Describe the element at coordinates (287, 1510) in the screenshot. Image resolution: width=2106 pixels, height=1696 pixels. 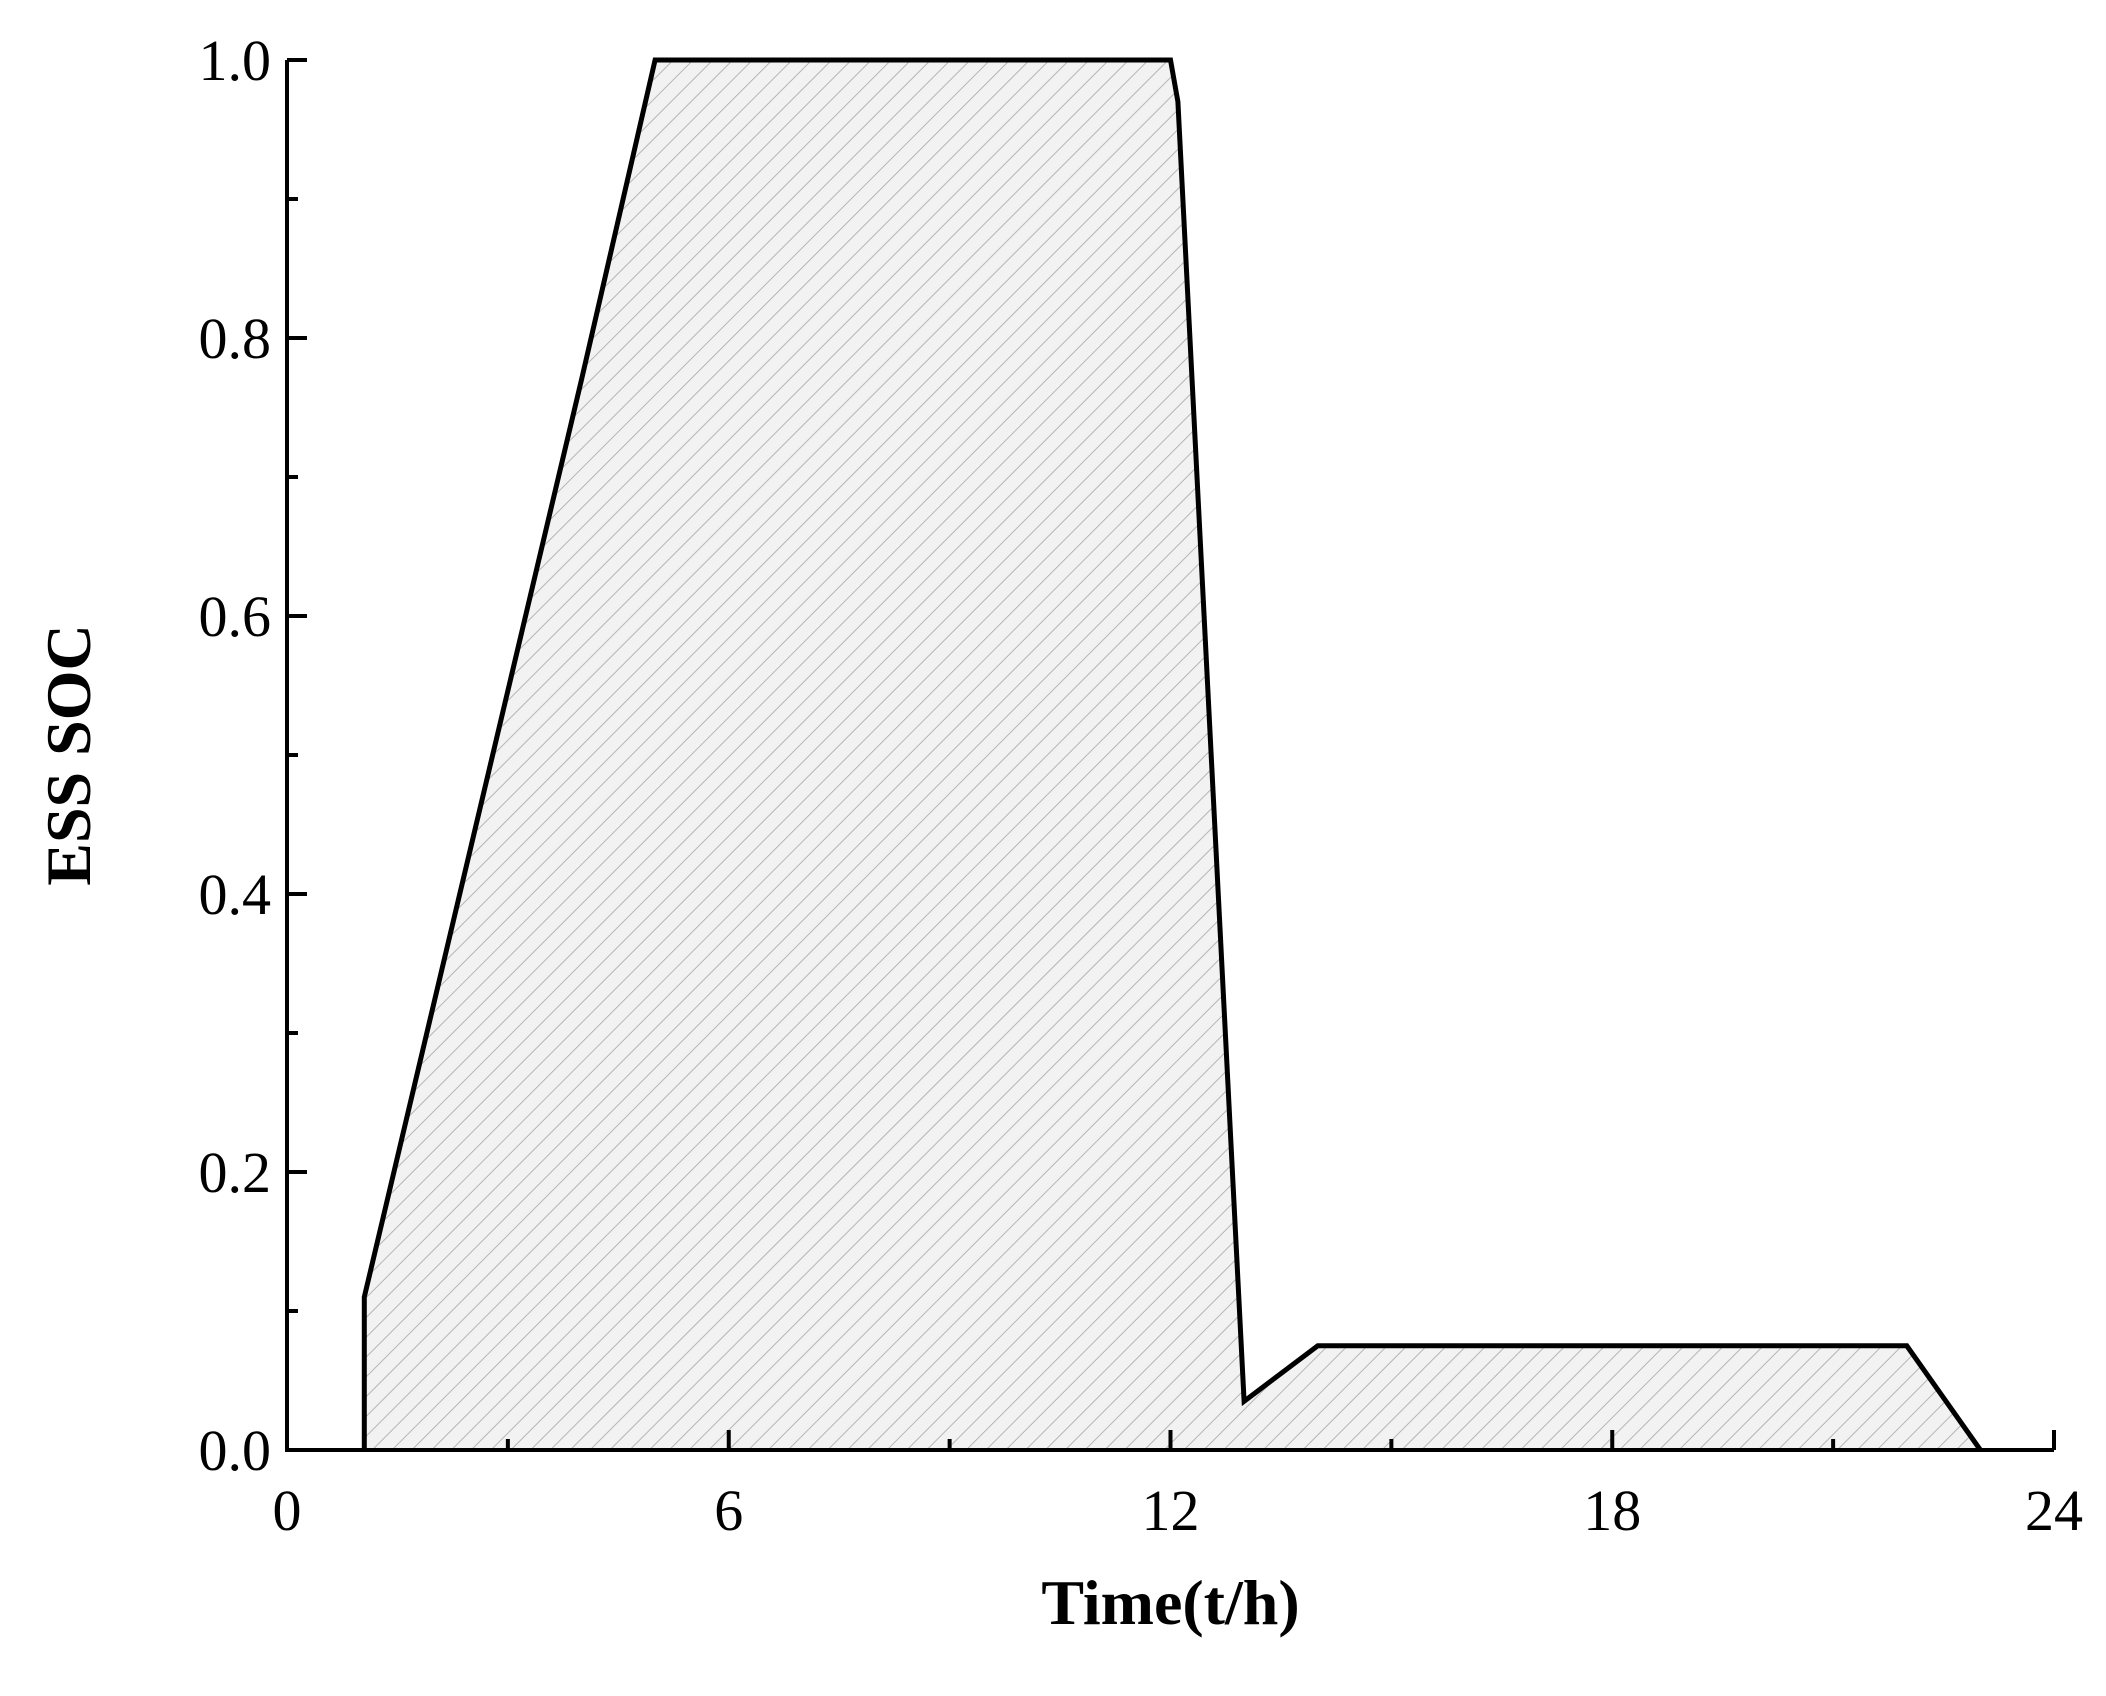
I see `x-tick-label: 0` at that location.